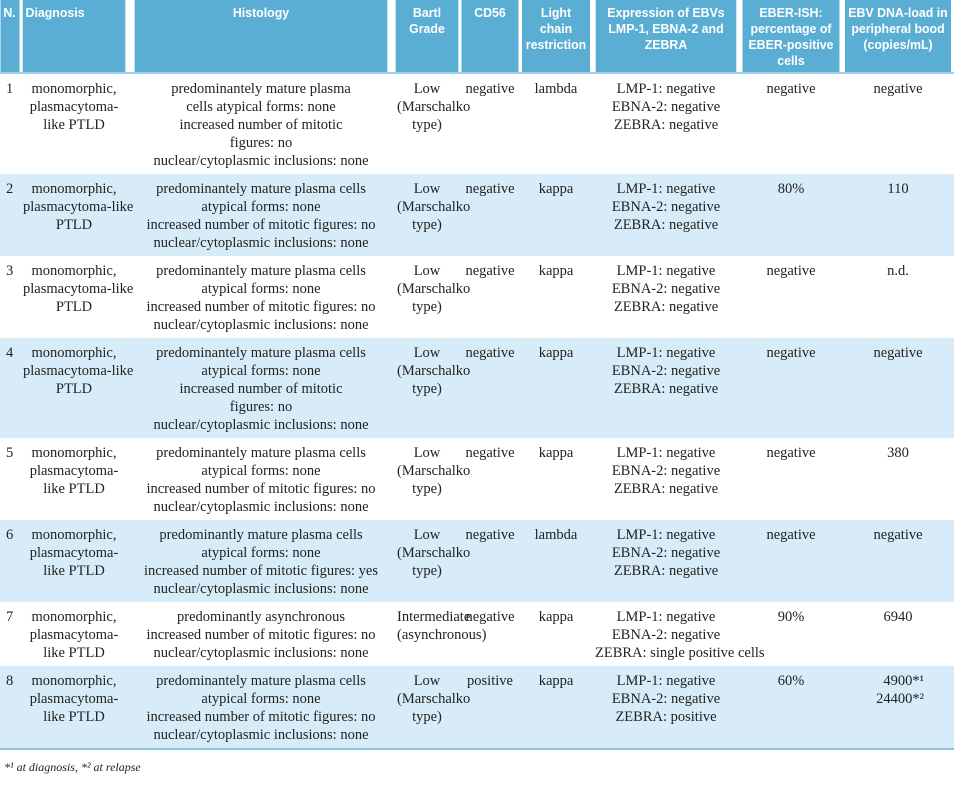  I want to click on cell-line: predominantely mature plasma cells, so click(261, 271).